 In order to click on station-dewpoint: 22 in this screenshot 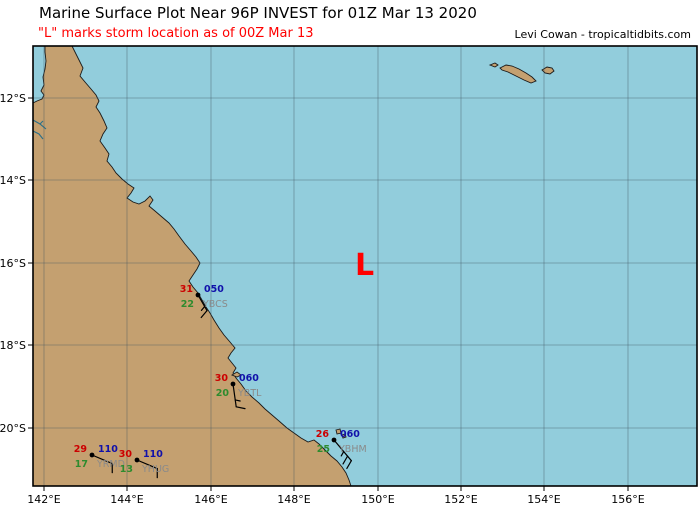, I will do `click(187, 304)`.